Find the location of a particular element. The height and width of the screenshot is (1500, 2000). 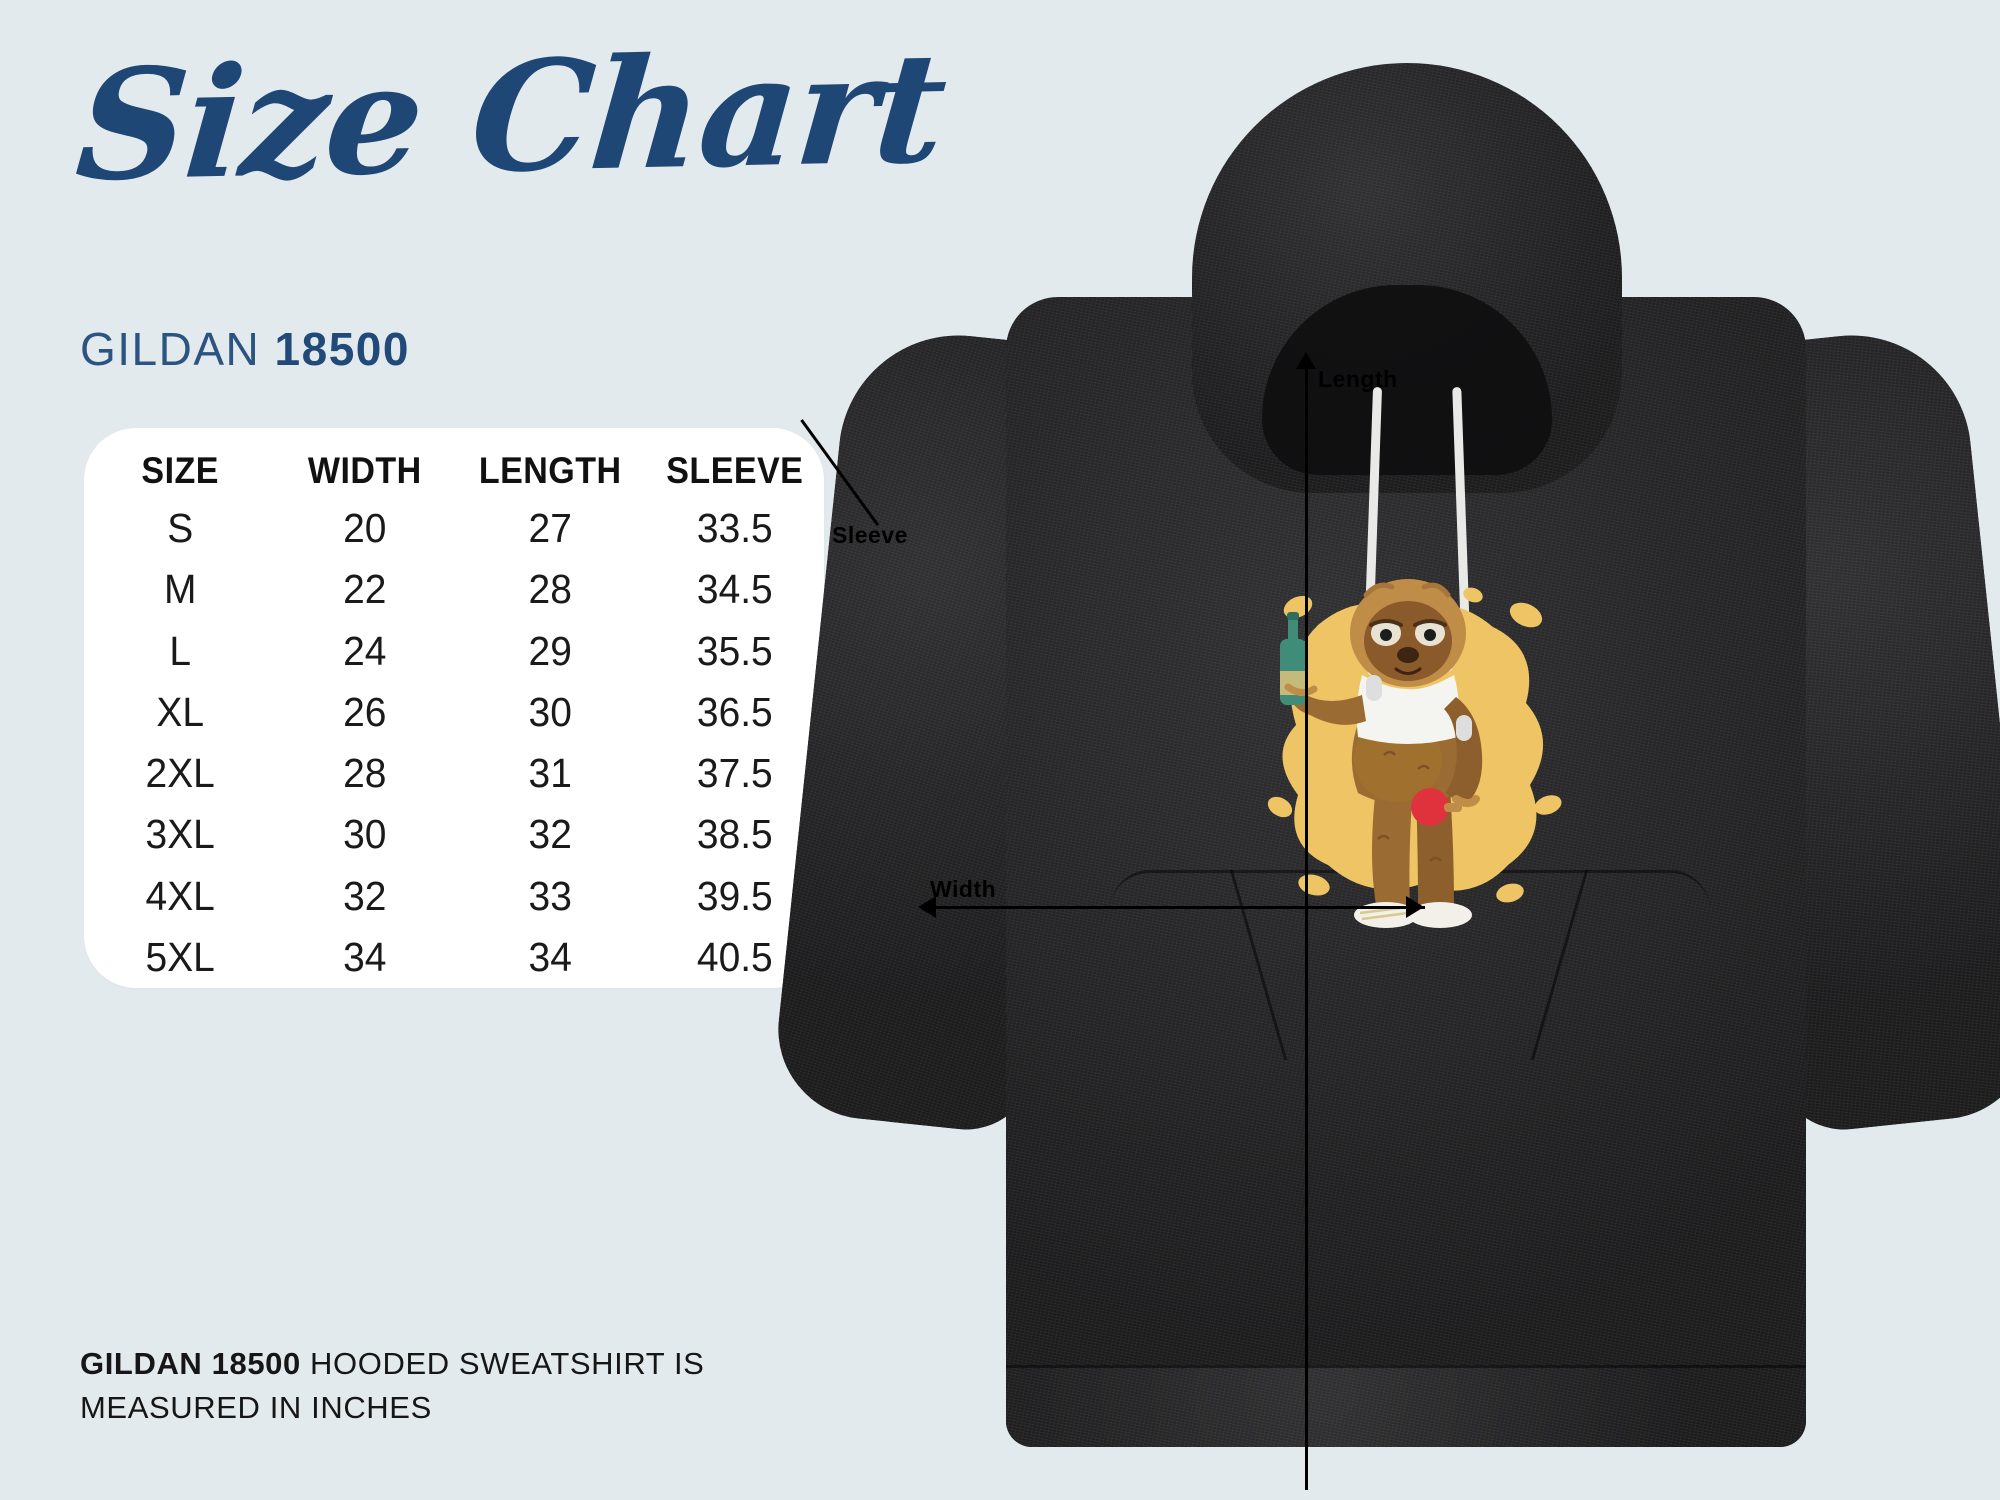

cell-length: 33 is located at coordinates (550, 895).